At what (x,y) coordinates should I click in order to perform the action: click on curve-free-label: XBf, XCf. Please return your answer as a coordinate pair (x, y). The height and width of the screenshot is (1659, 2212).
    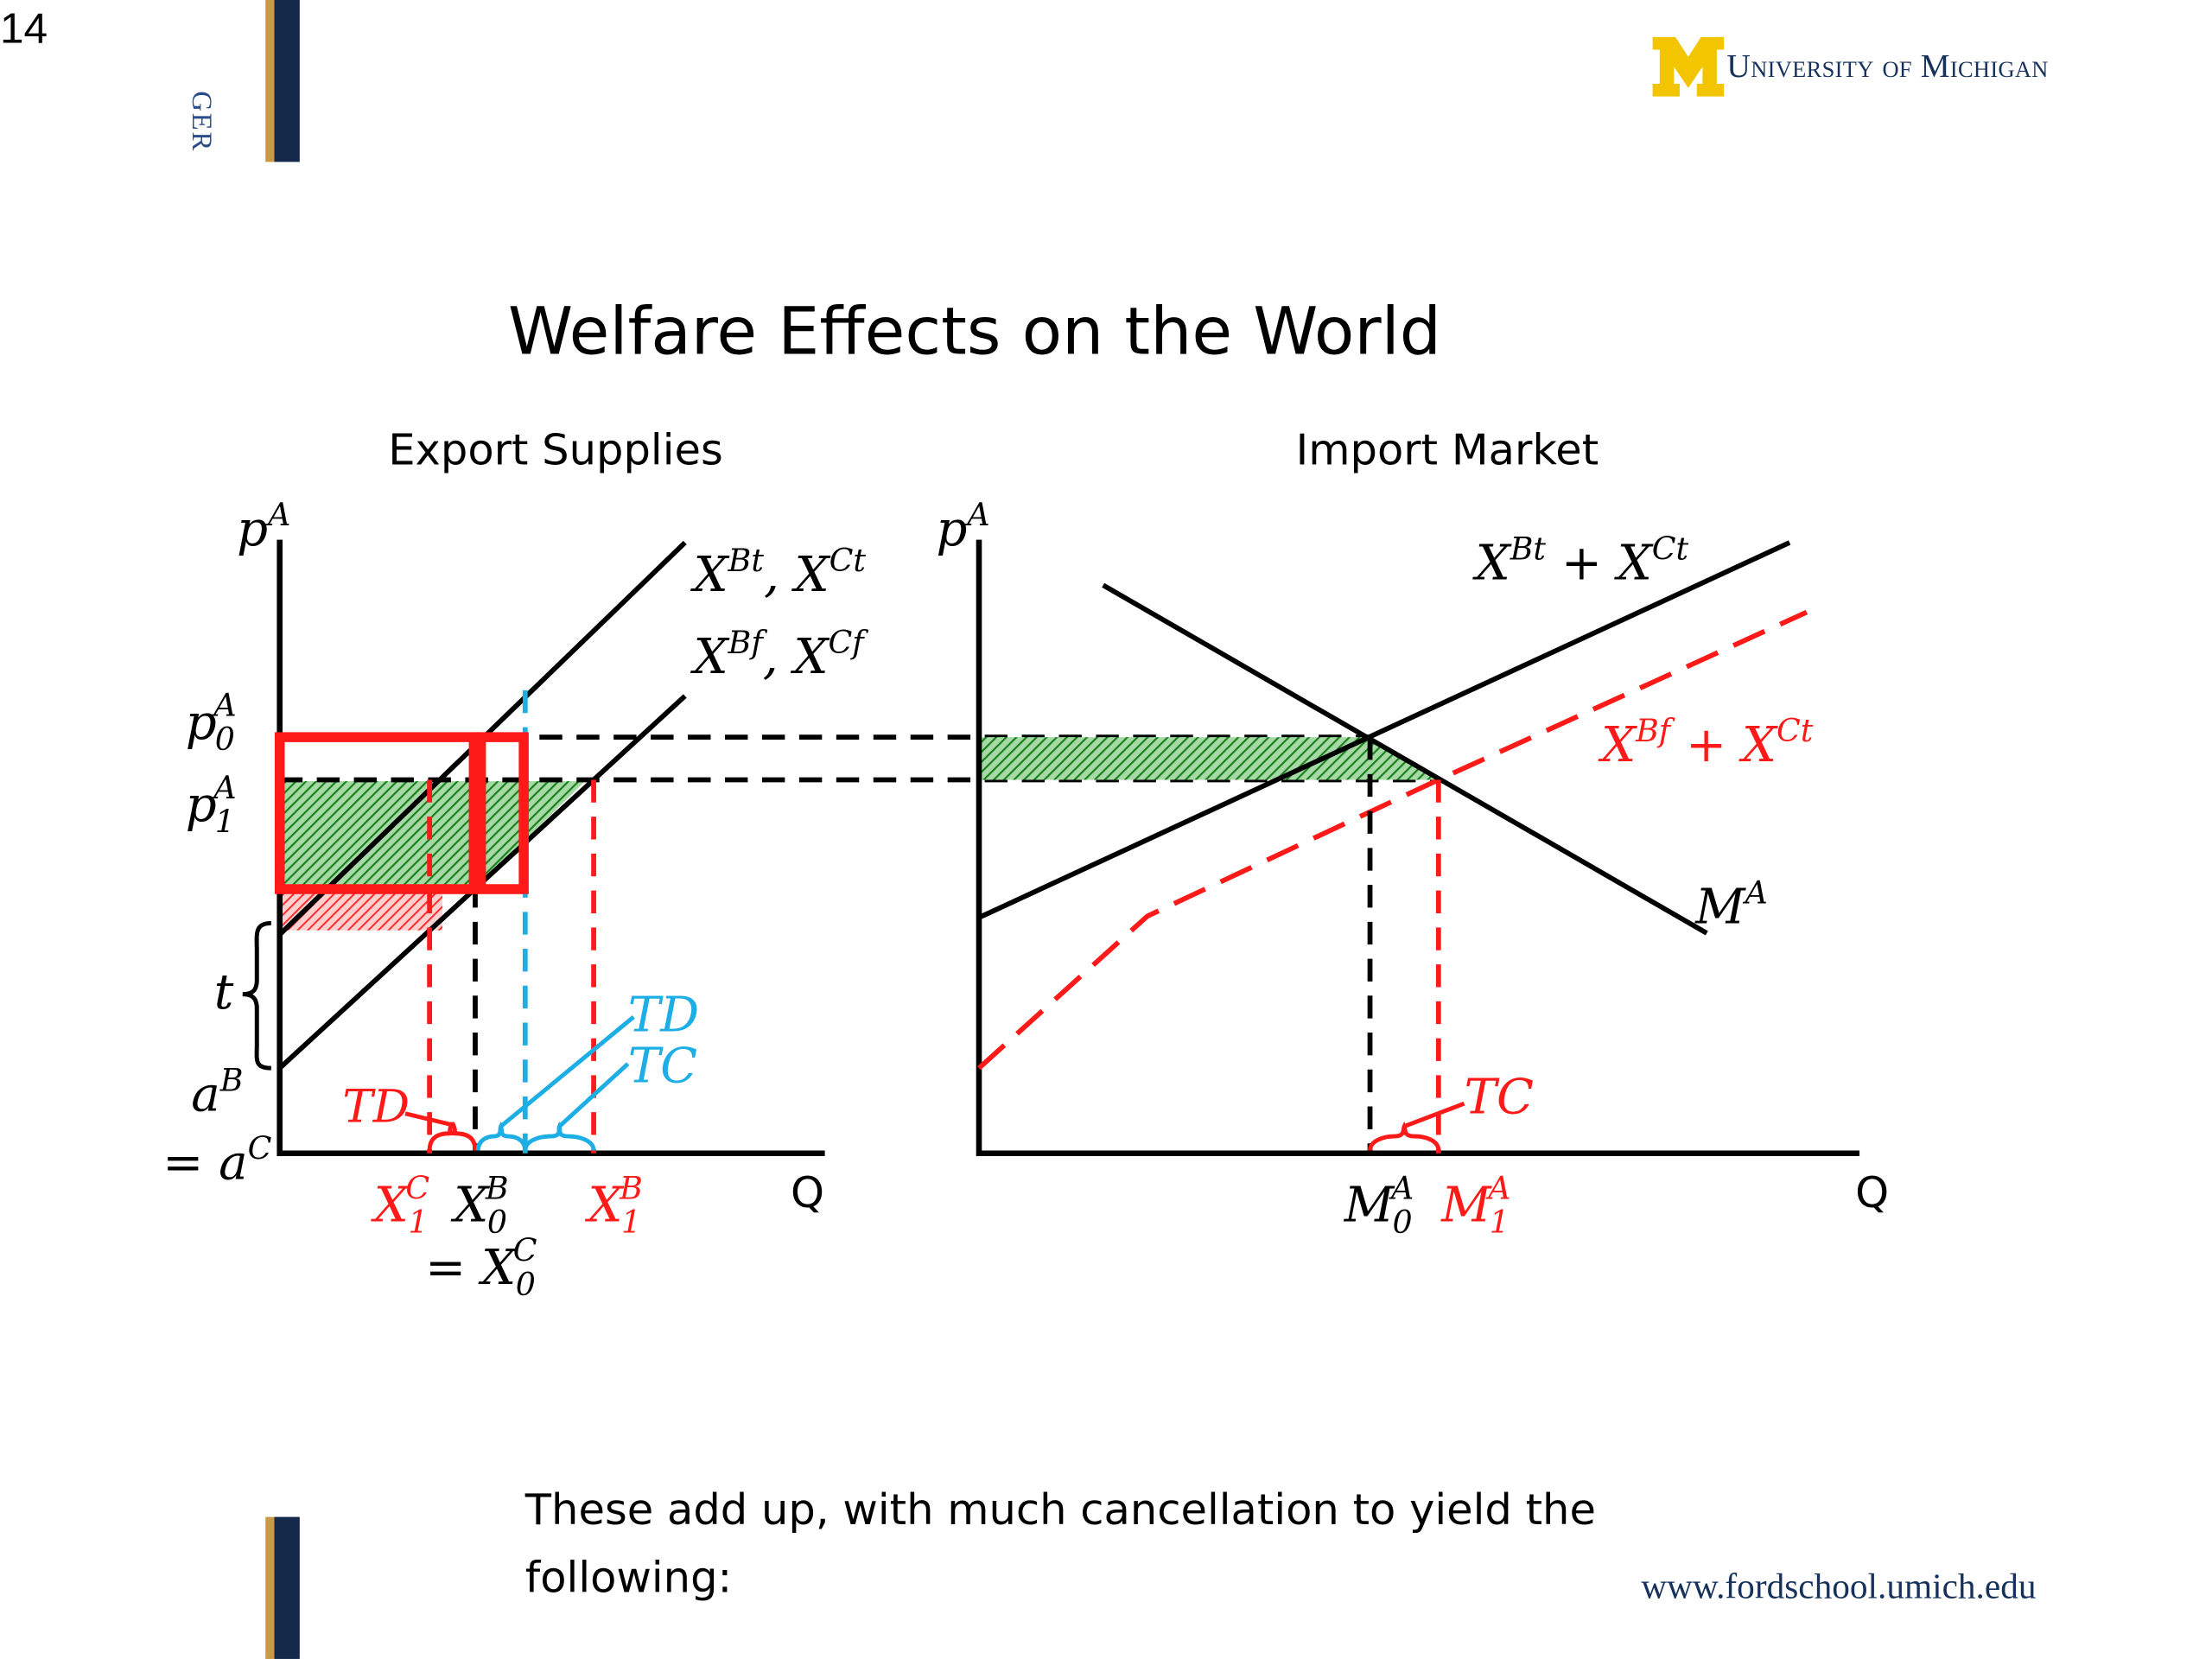
    Looking at the image, I should click on (779, 654).